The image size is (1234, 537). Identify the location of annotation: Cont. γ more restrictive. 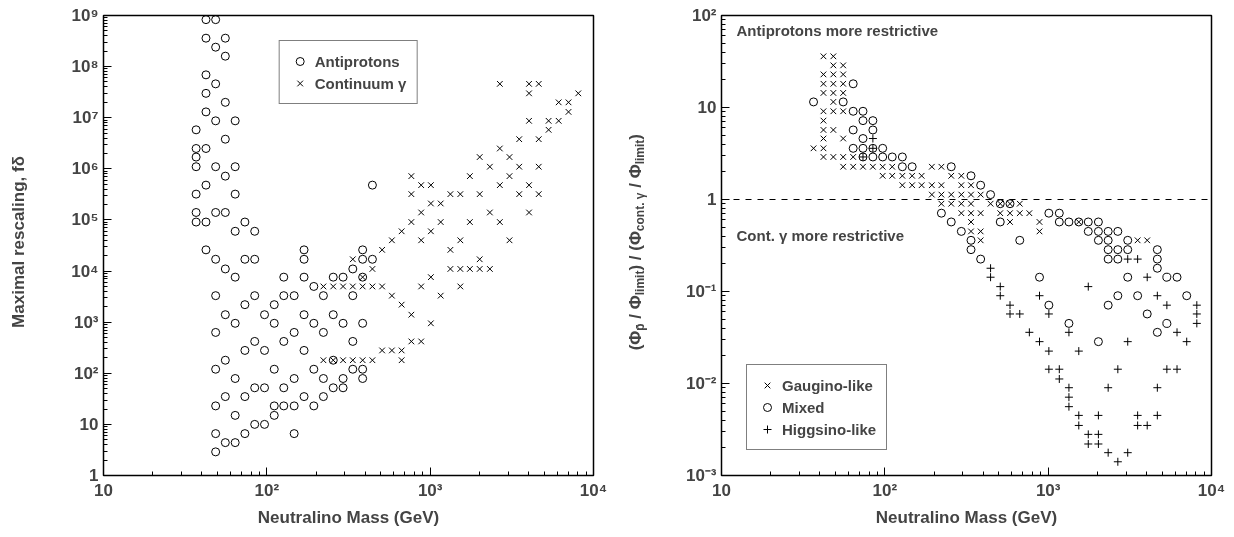
(820, 235).